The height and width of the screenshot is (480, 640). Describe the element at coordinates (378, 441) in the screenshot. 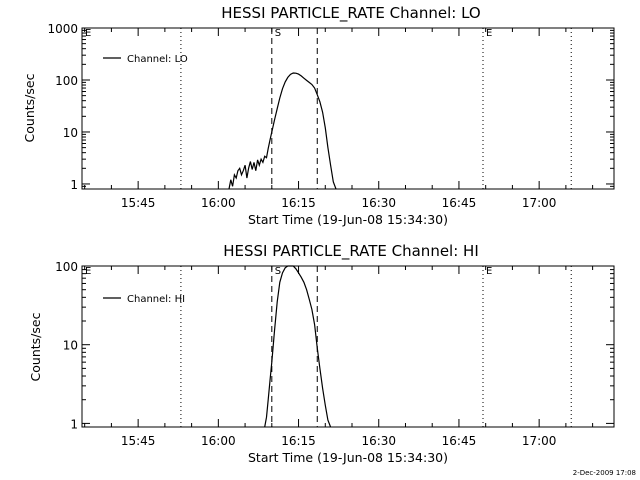

I see `hi-x-tick-label: 16:30` at that location.